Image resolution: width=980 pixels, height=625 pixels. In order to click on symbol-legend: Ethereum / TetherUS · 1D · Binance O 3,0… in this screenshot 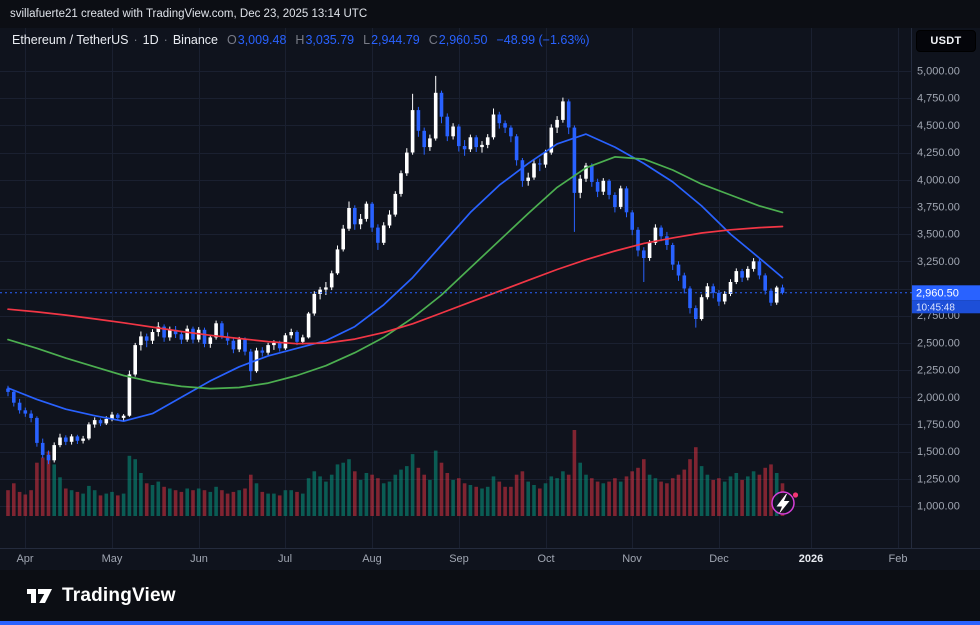, I will do `click(301, 40)`.